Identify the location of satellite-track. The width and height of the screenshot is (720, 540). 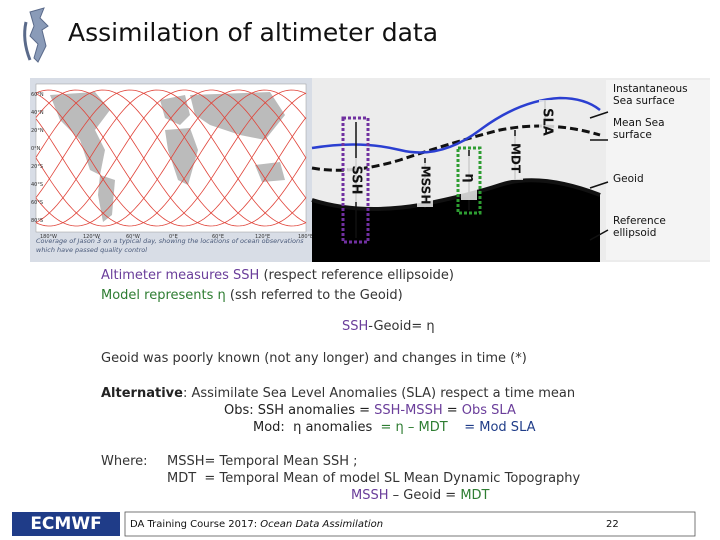
(171, 158).